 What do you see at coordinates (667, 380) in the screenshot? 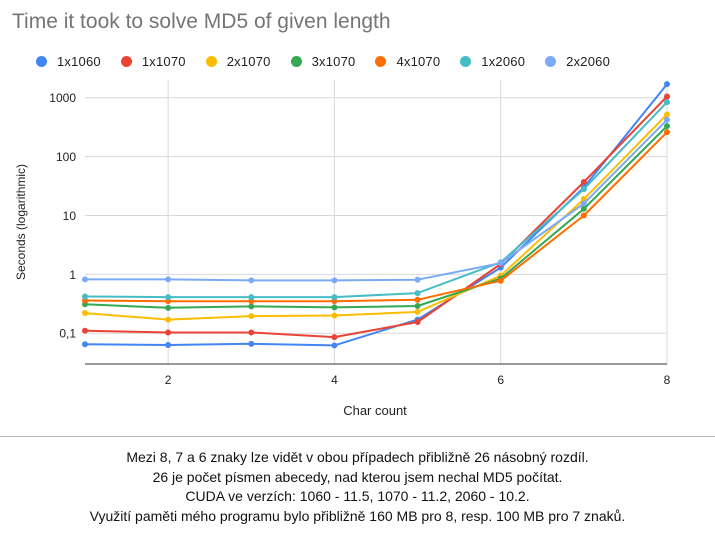
I see `x-tick-label: 8` at bounding box center [667, 380].